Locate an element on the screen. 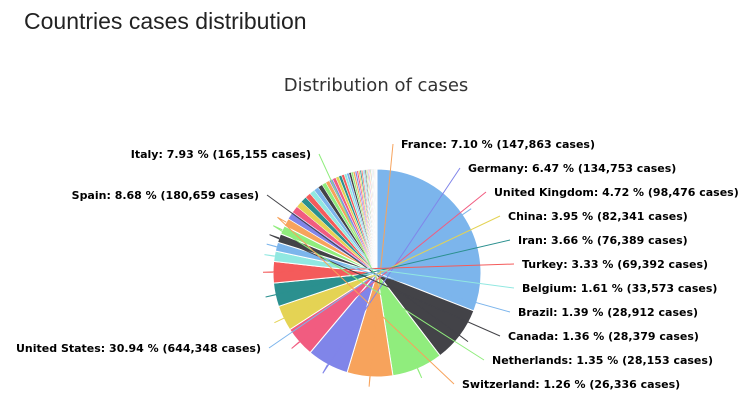 The image size is (756, 416). label-connector-united-states is located at coordinates (370, 278).